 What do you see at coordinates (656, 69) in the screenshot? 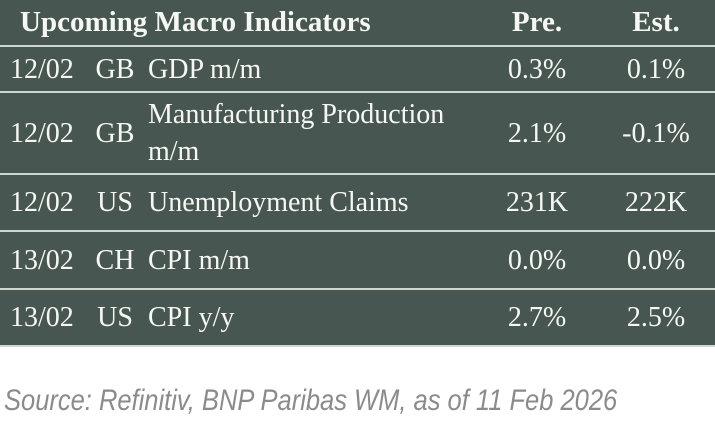
I see `estimate-value-cell: 0.1%` at bounding box center [656, 69].